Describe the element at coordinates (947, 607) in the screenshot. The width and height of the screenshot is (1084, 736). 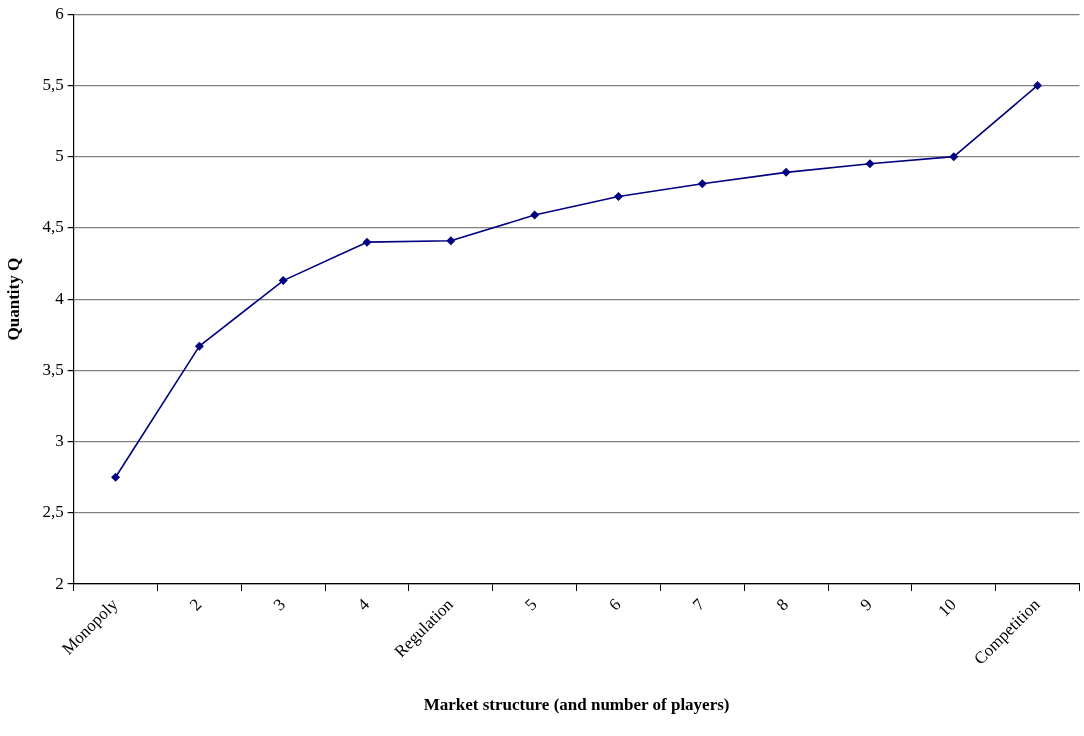
I see `x-tick-label: 10` at that location.